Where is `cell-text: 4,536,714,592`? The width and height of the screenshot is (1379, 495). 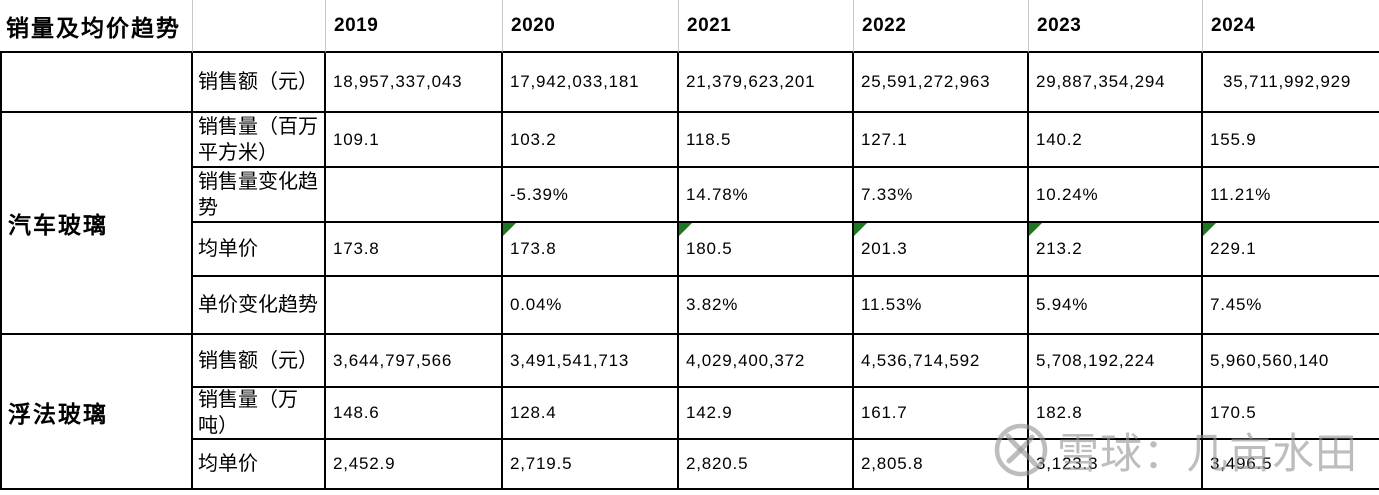
cell-text: 4,536,714,592 is located at coordinates (921, 360).